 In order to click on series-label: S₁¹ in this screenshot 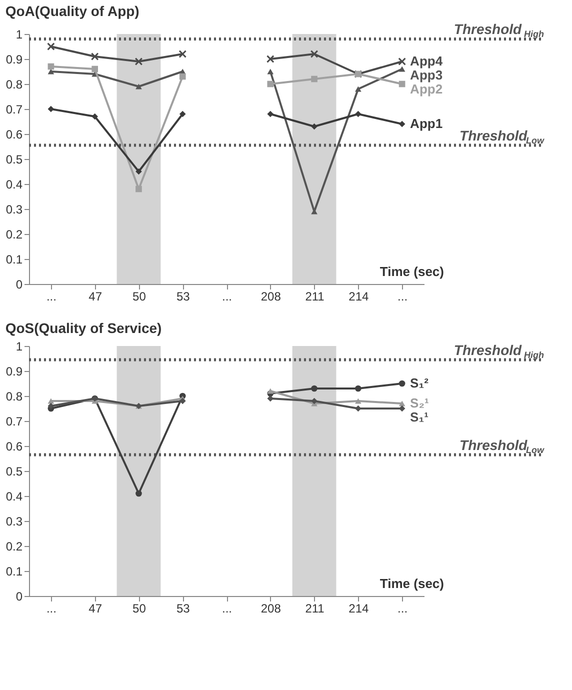, I will do `click(419, 417)`.